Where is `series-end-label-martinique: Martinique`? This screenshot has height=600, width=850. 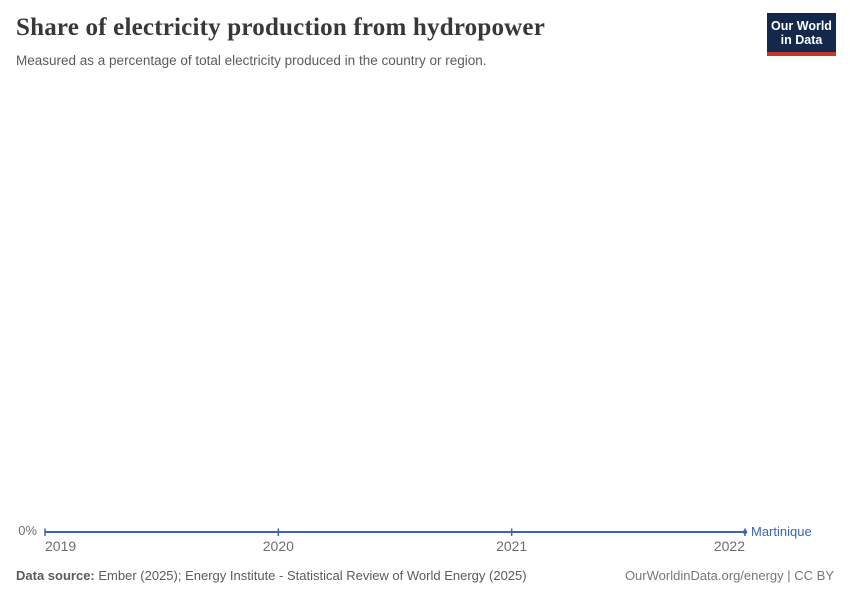
series-end-label-martinique: Martinique is located at coordinates (781, 531).